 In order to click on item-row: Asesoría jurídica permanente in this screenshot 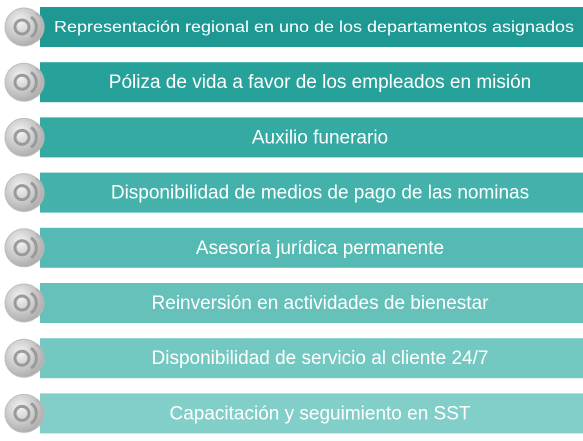, I will do `click(293, 247)`.